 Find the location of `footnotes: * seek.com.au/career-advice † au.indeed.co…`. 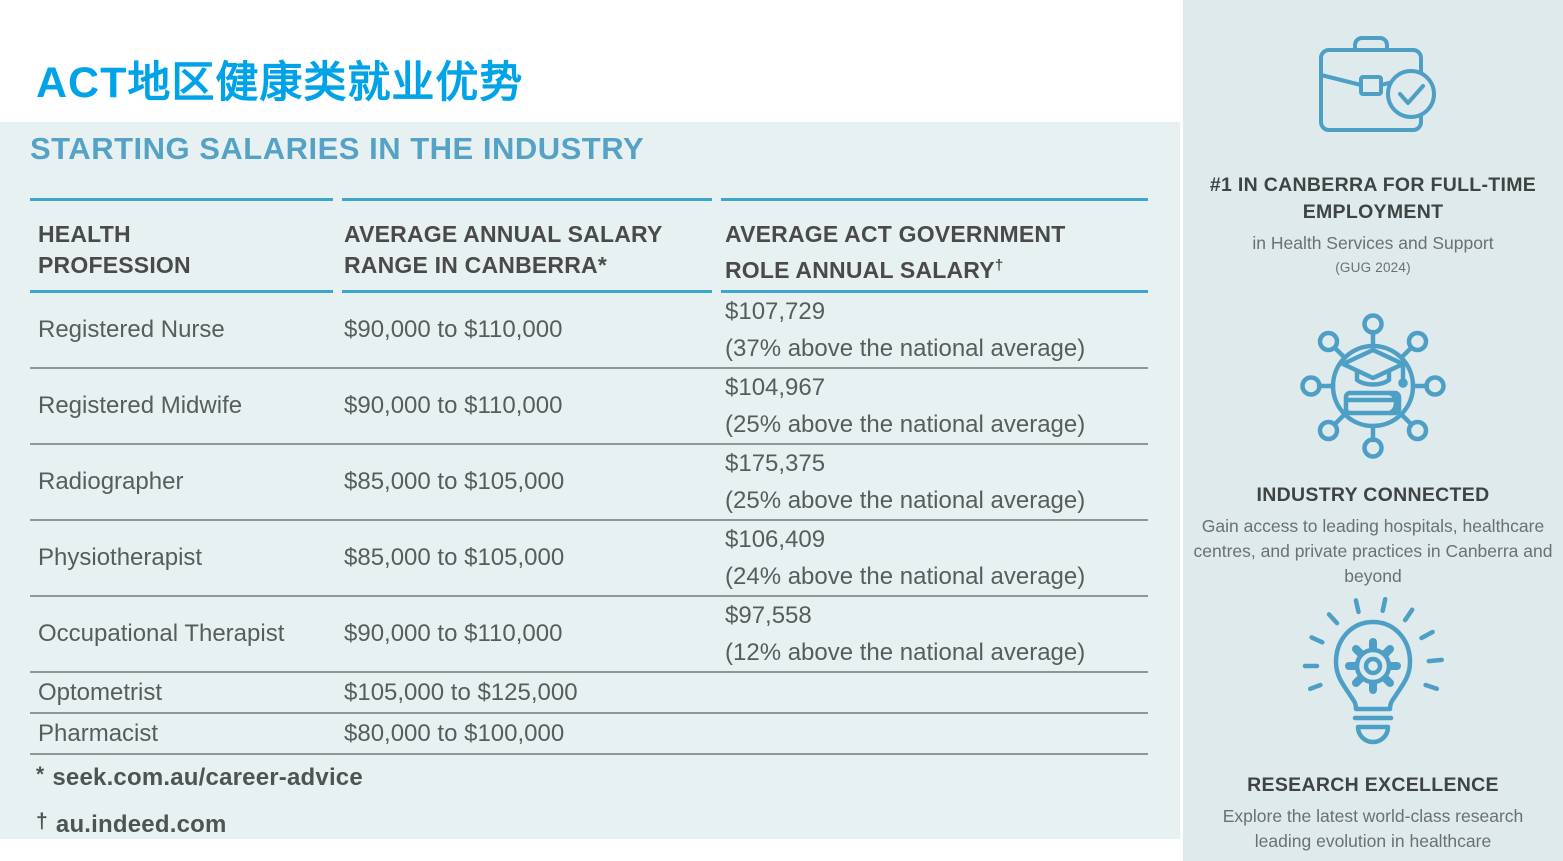

footnotes: * seek.com.au/career-advice † au.indeed.co… is located at coordinates (199, 805).